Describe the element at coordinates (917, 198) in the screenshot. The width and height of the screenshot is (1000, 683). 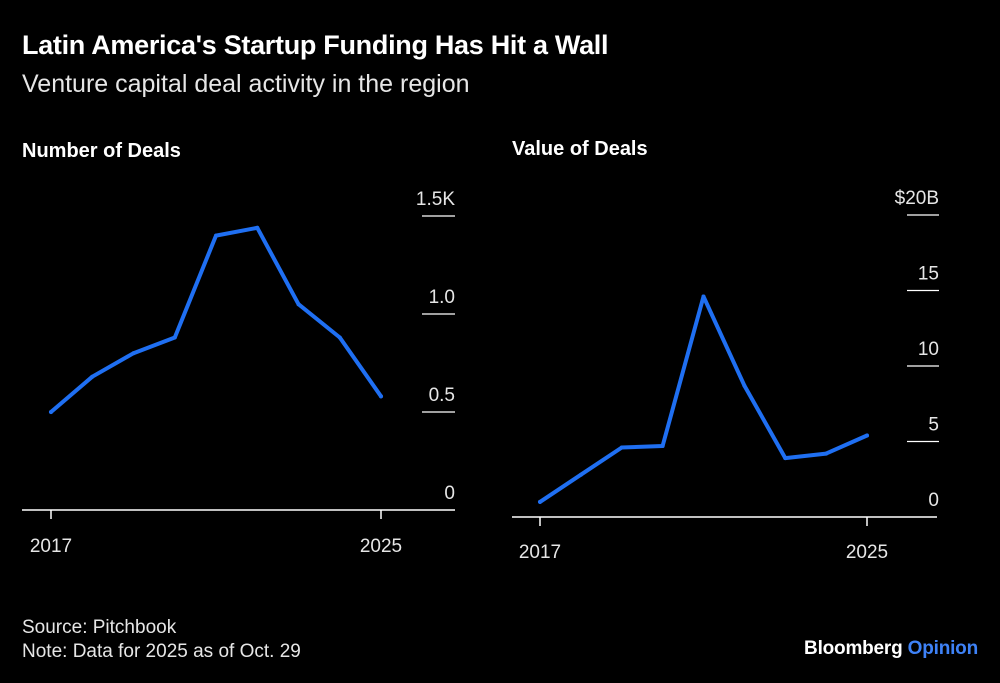
I see `y-tick-label: $20B` at that location.